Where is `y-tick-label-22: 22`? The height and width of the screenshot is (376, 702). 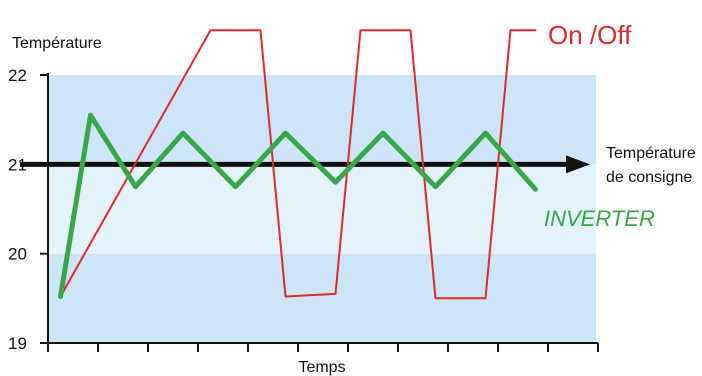
y-tick-label-22: 22 is located at coordinates (17, 75).